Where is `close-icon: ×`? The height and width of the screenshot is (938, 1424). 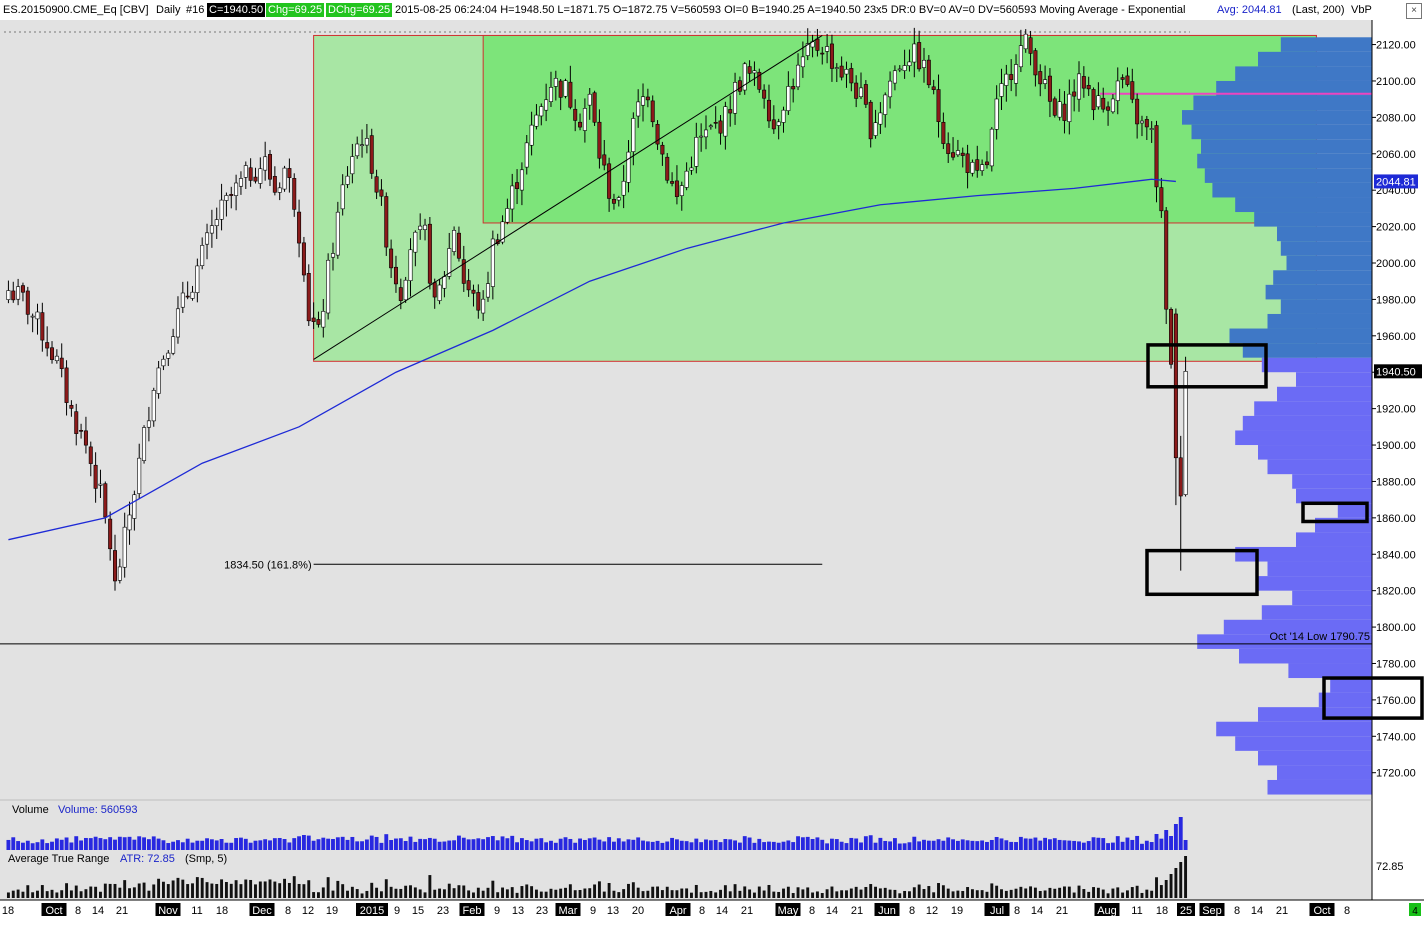 close-icon: × is located at coordinates (1414, 11).